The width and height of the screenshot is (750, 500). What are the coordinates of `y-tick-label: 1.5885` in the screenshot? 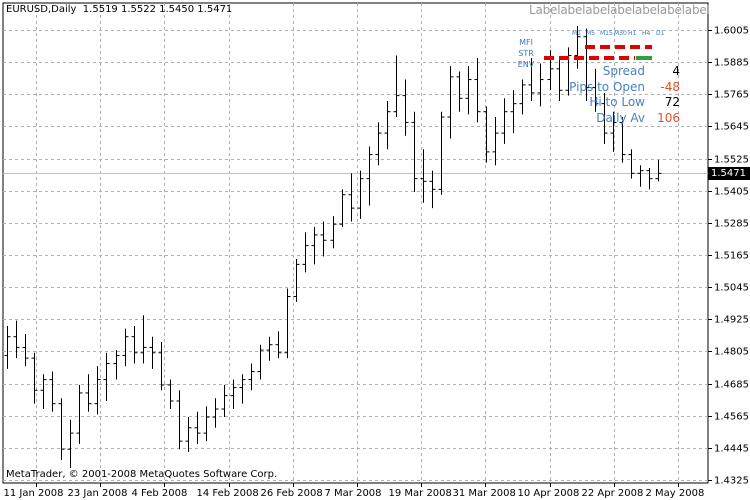 It's located at (731, 63).